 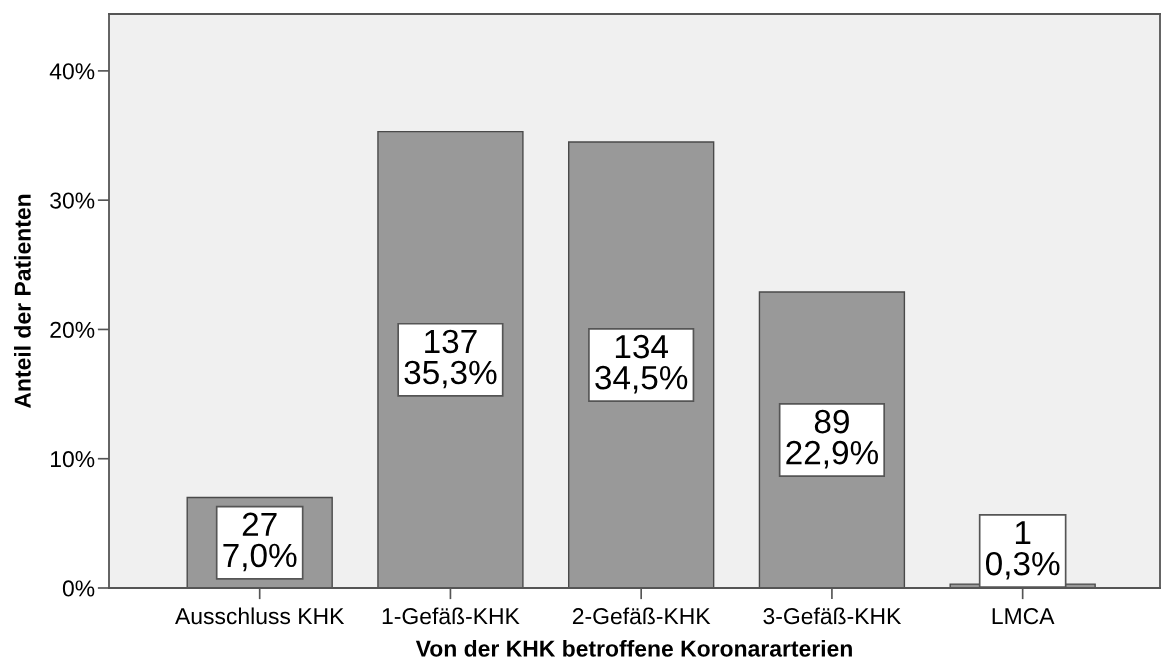 What do you see at coordinates (72, 329) in the screenshot?
I see `y-tick-label: 20%` at bounding box center [72, 329].